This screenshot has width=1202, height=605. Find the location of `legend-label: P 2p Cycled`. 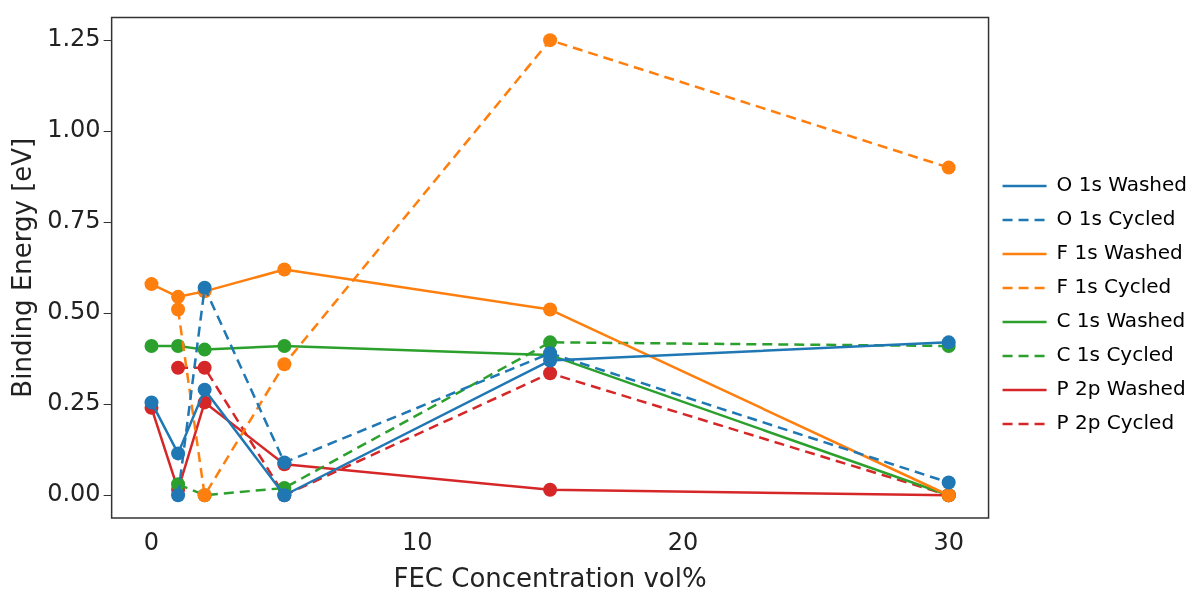

legend-label: P 2p Cycled is located at coordinates (1115, 422).